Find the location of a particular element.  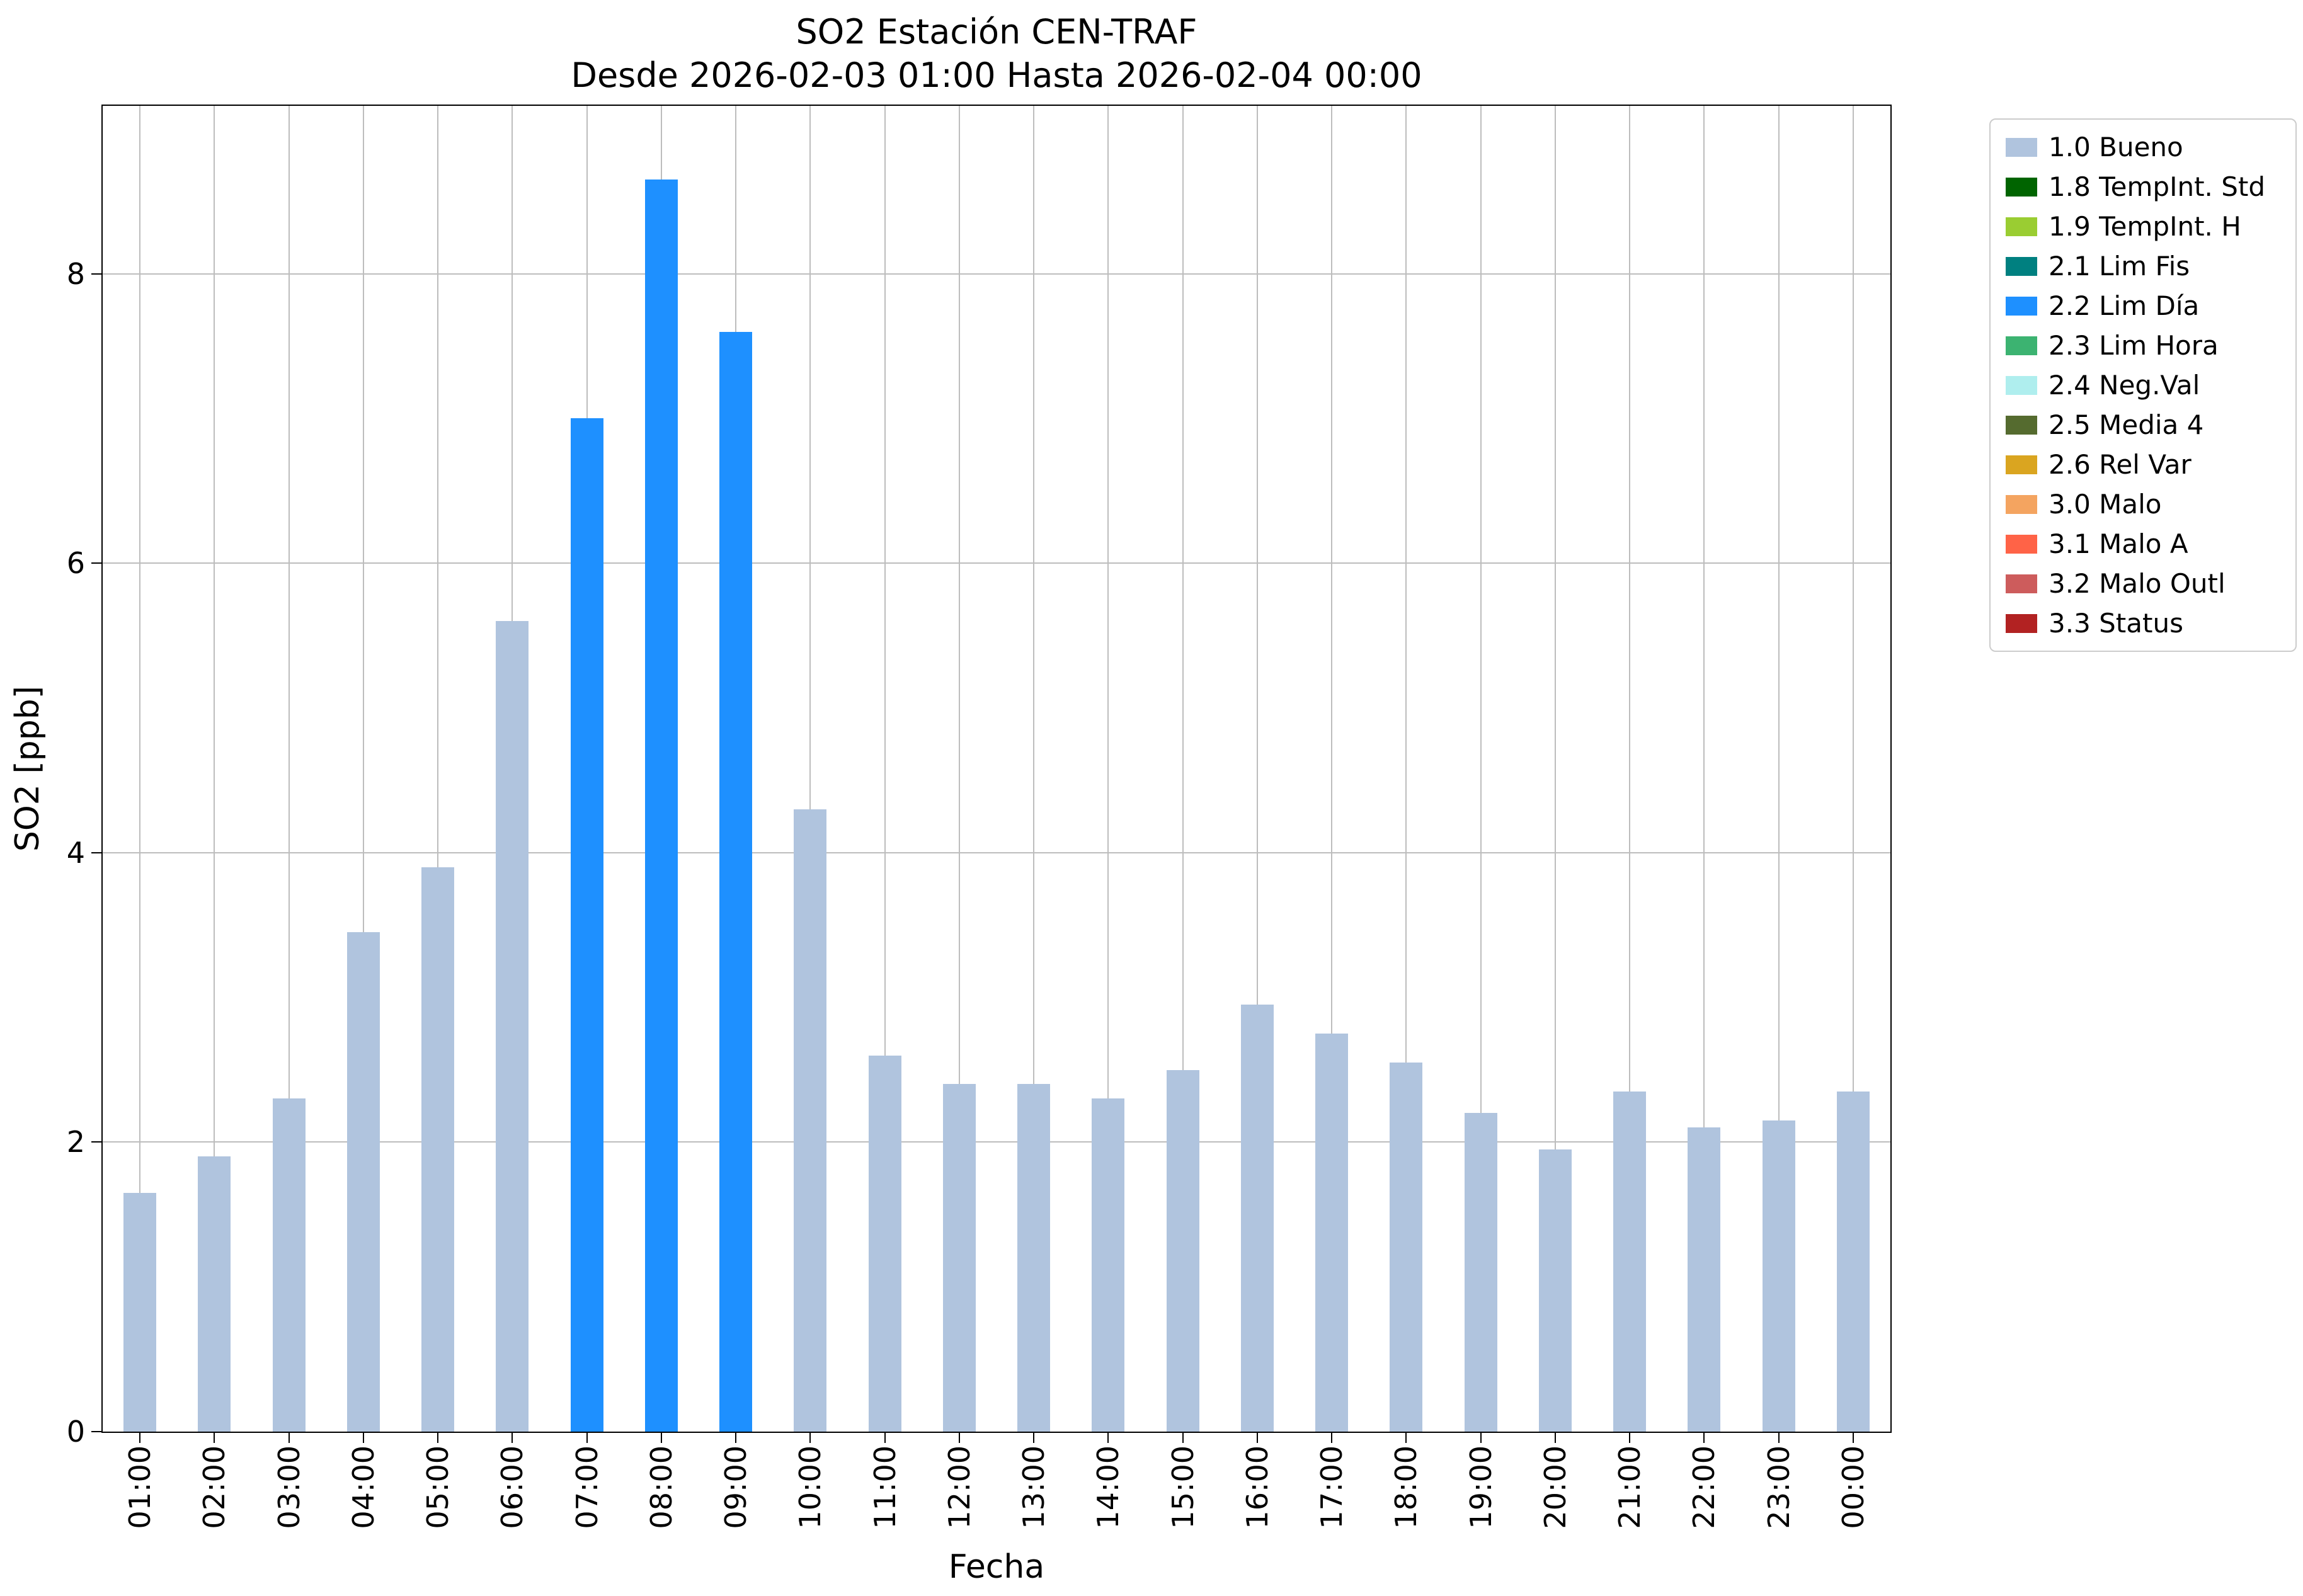

legend-label: 2.6 Rel Var is located at coordinates (2120, 464).